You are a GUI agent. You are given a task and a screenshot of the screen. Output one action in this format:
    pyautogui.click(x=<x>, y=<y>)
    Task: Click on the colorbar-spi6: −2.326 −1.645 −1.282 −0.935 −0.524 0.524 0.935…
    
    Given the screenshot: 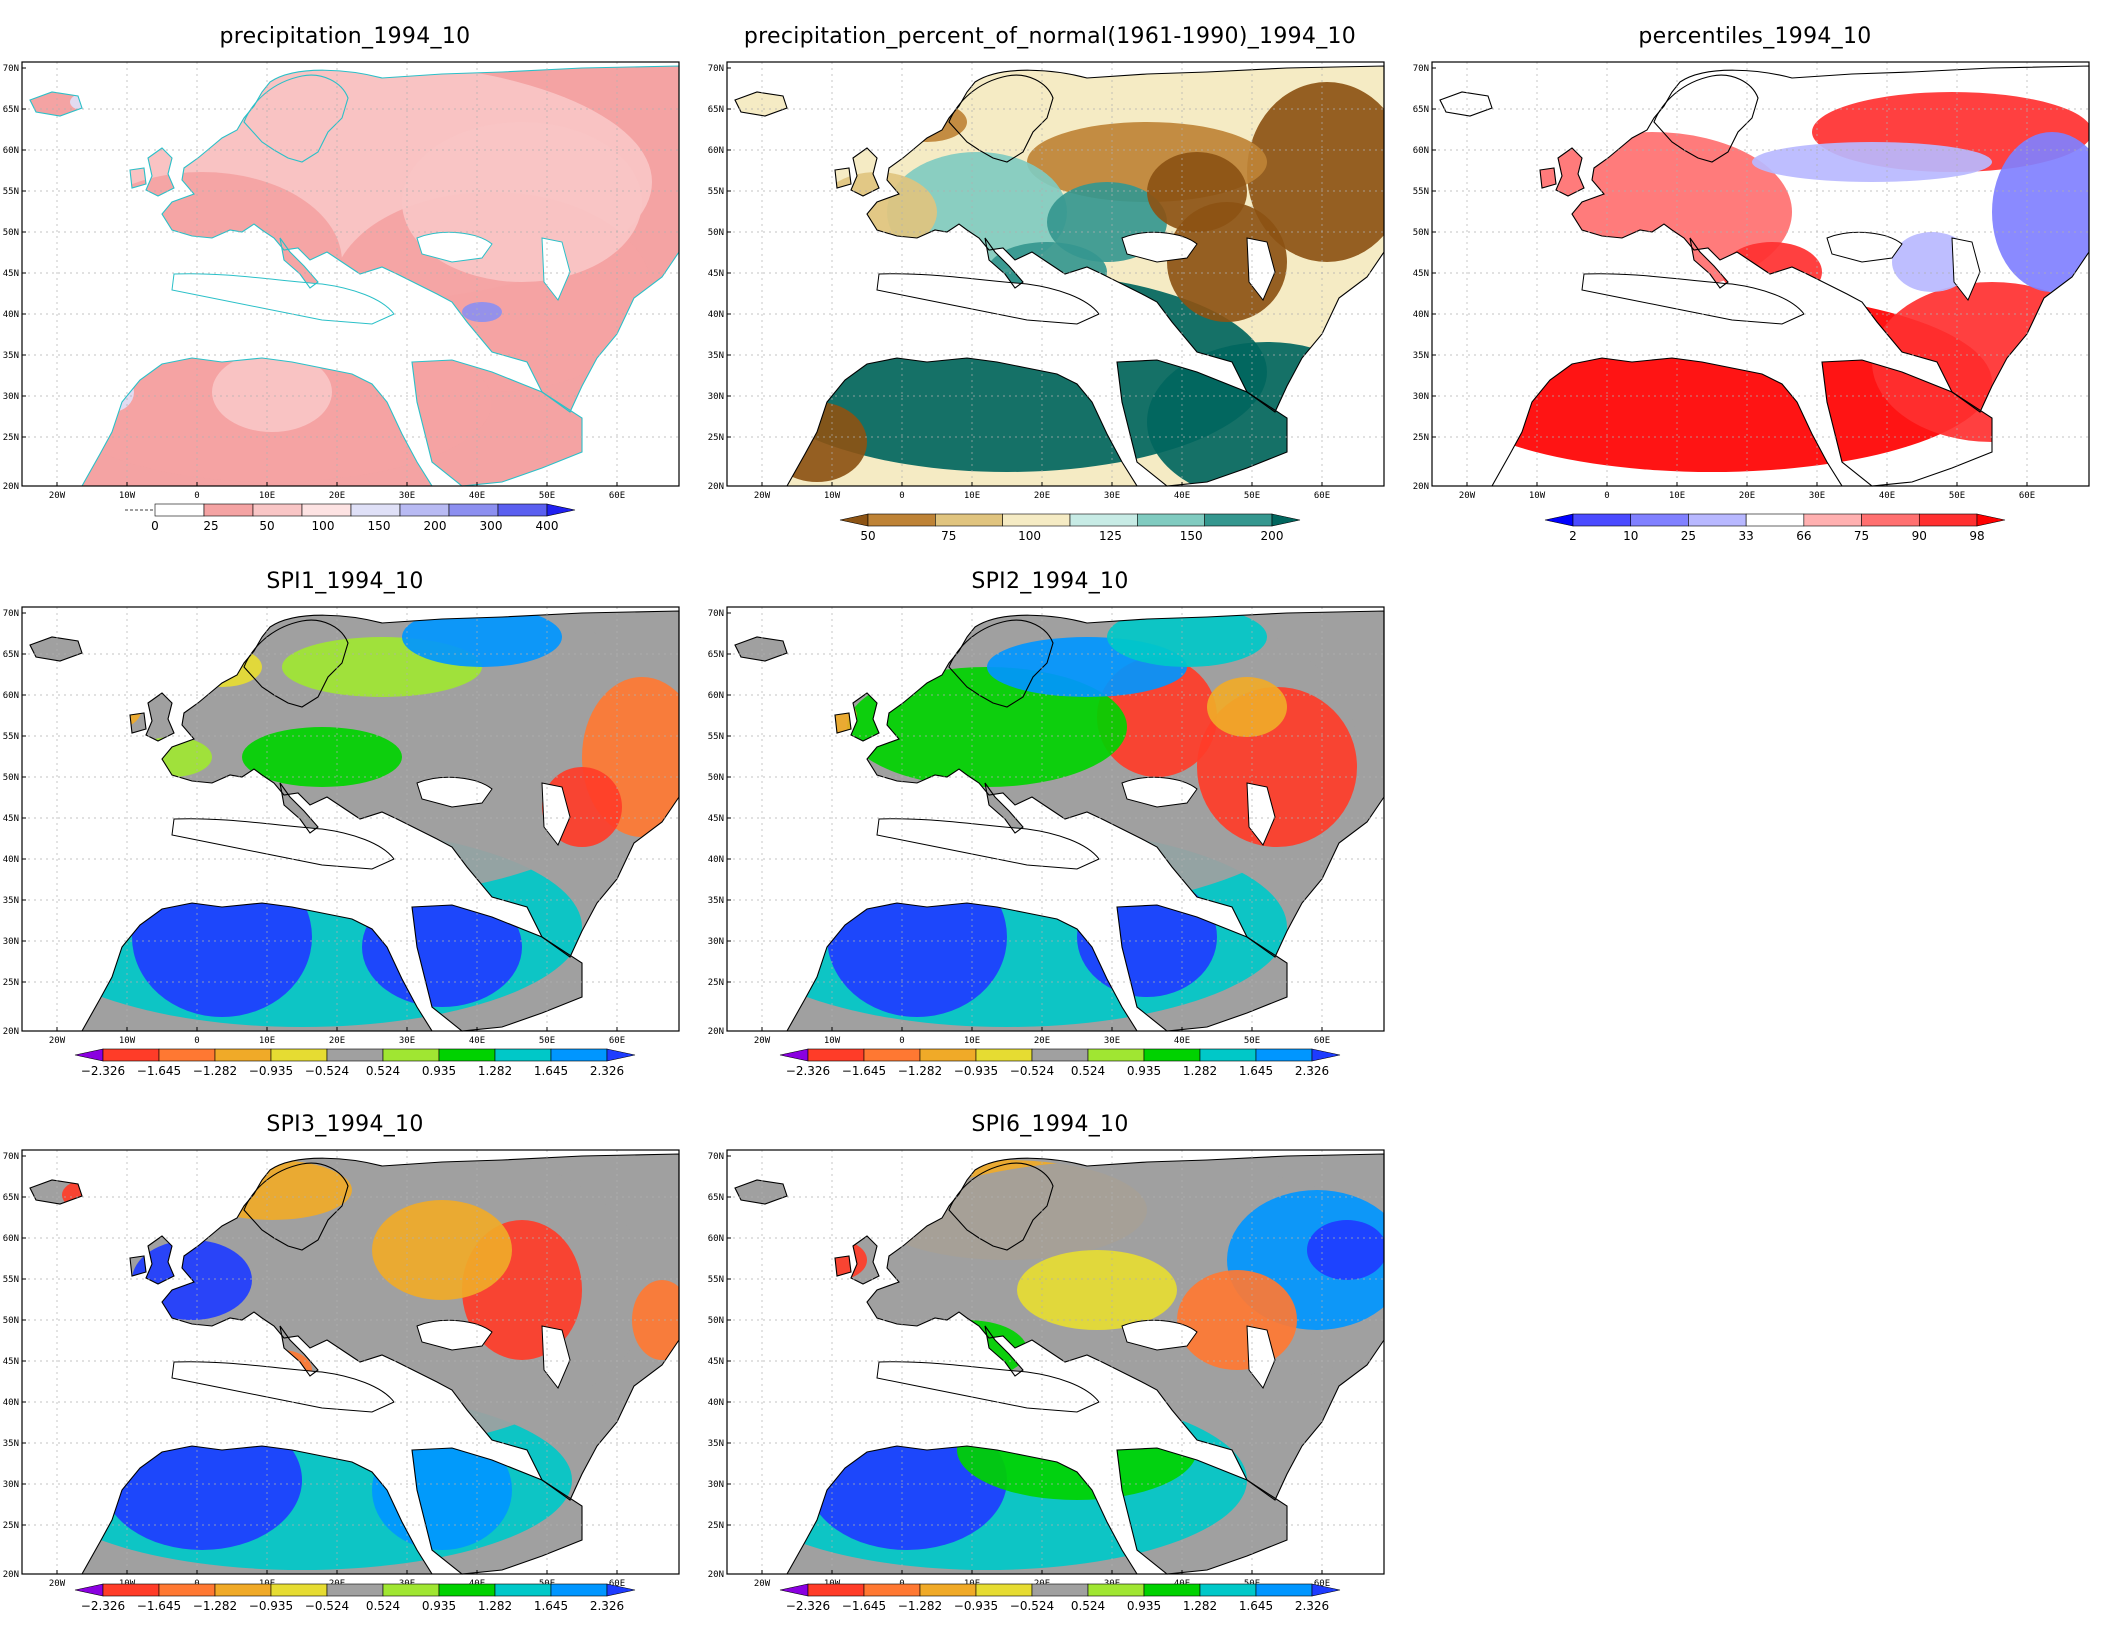 What is the action you would take?
    pyautogui.click(x=1060, y=1598)
    